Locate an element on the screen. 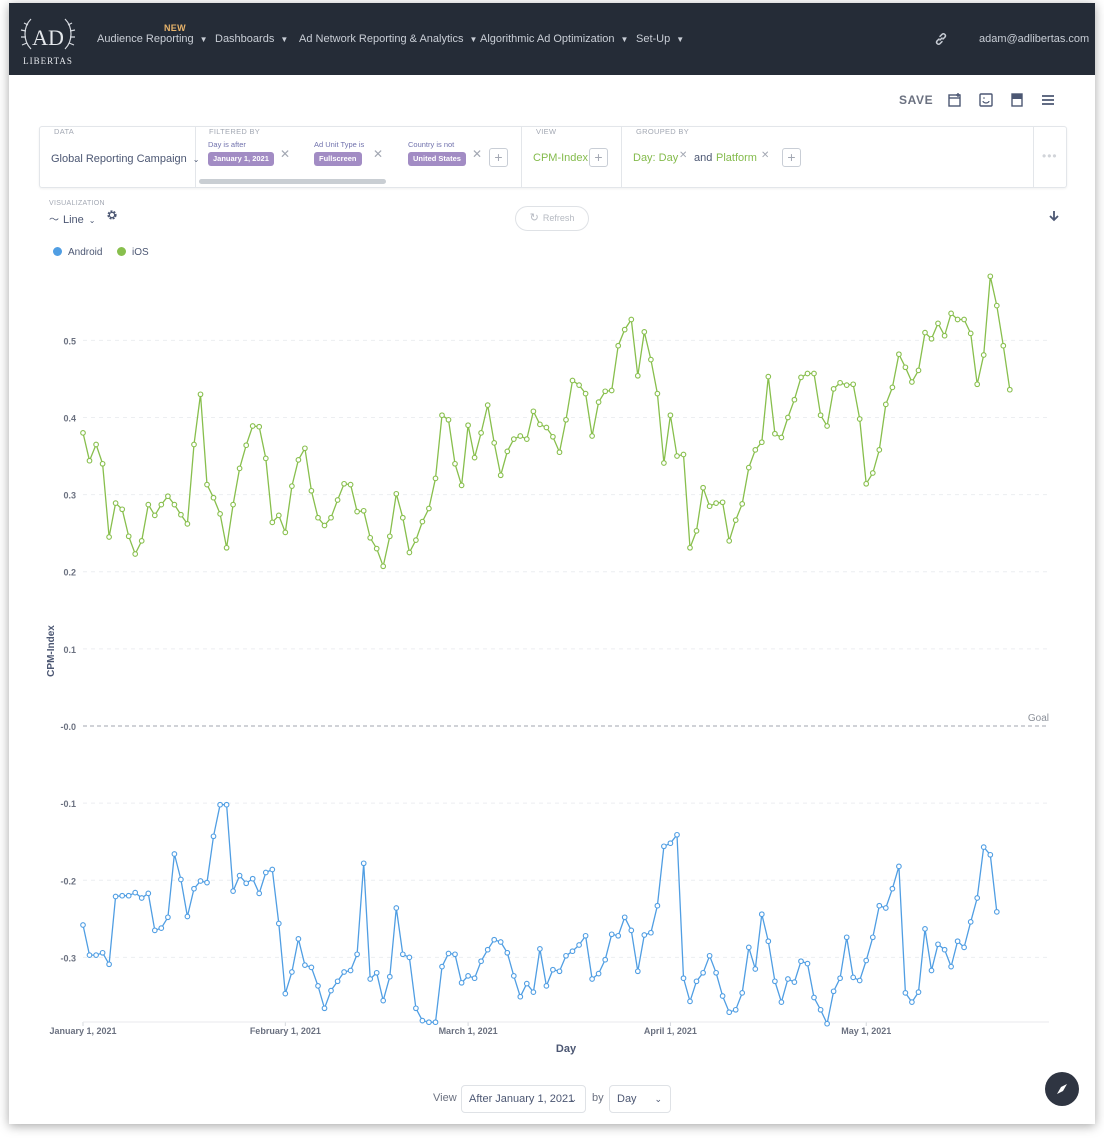  more-options-icon: ••• is located at coordinates (1050, 156).